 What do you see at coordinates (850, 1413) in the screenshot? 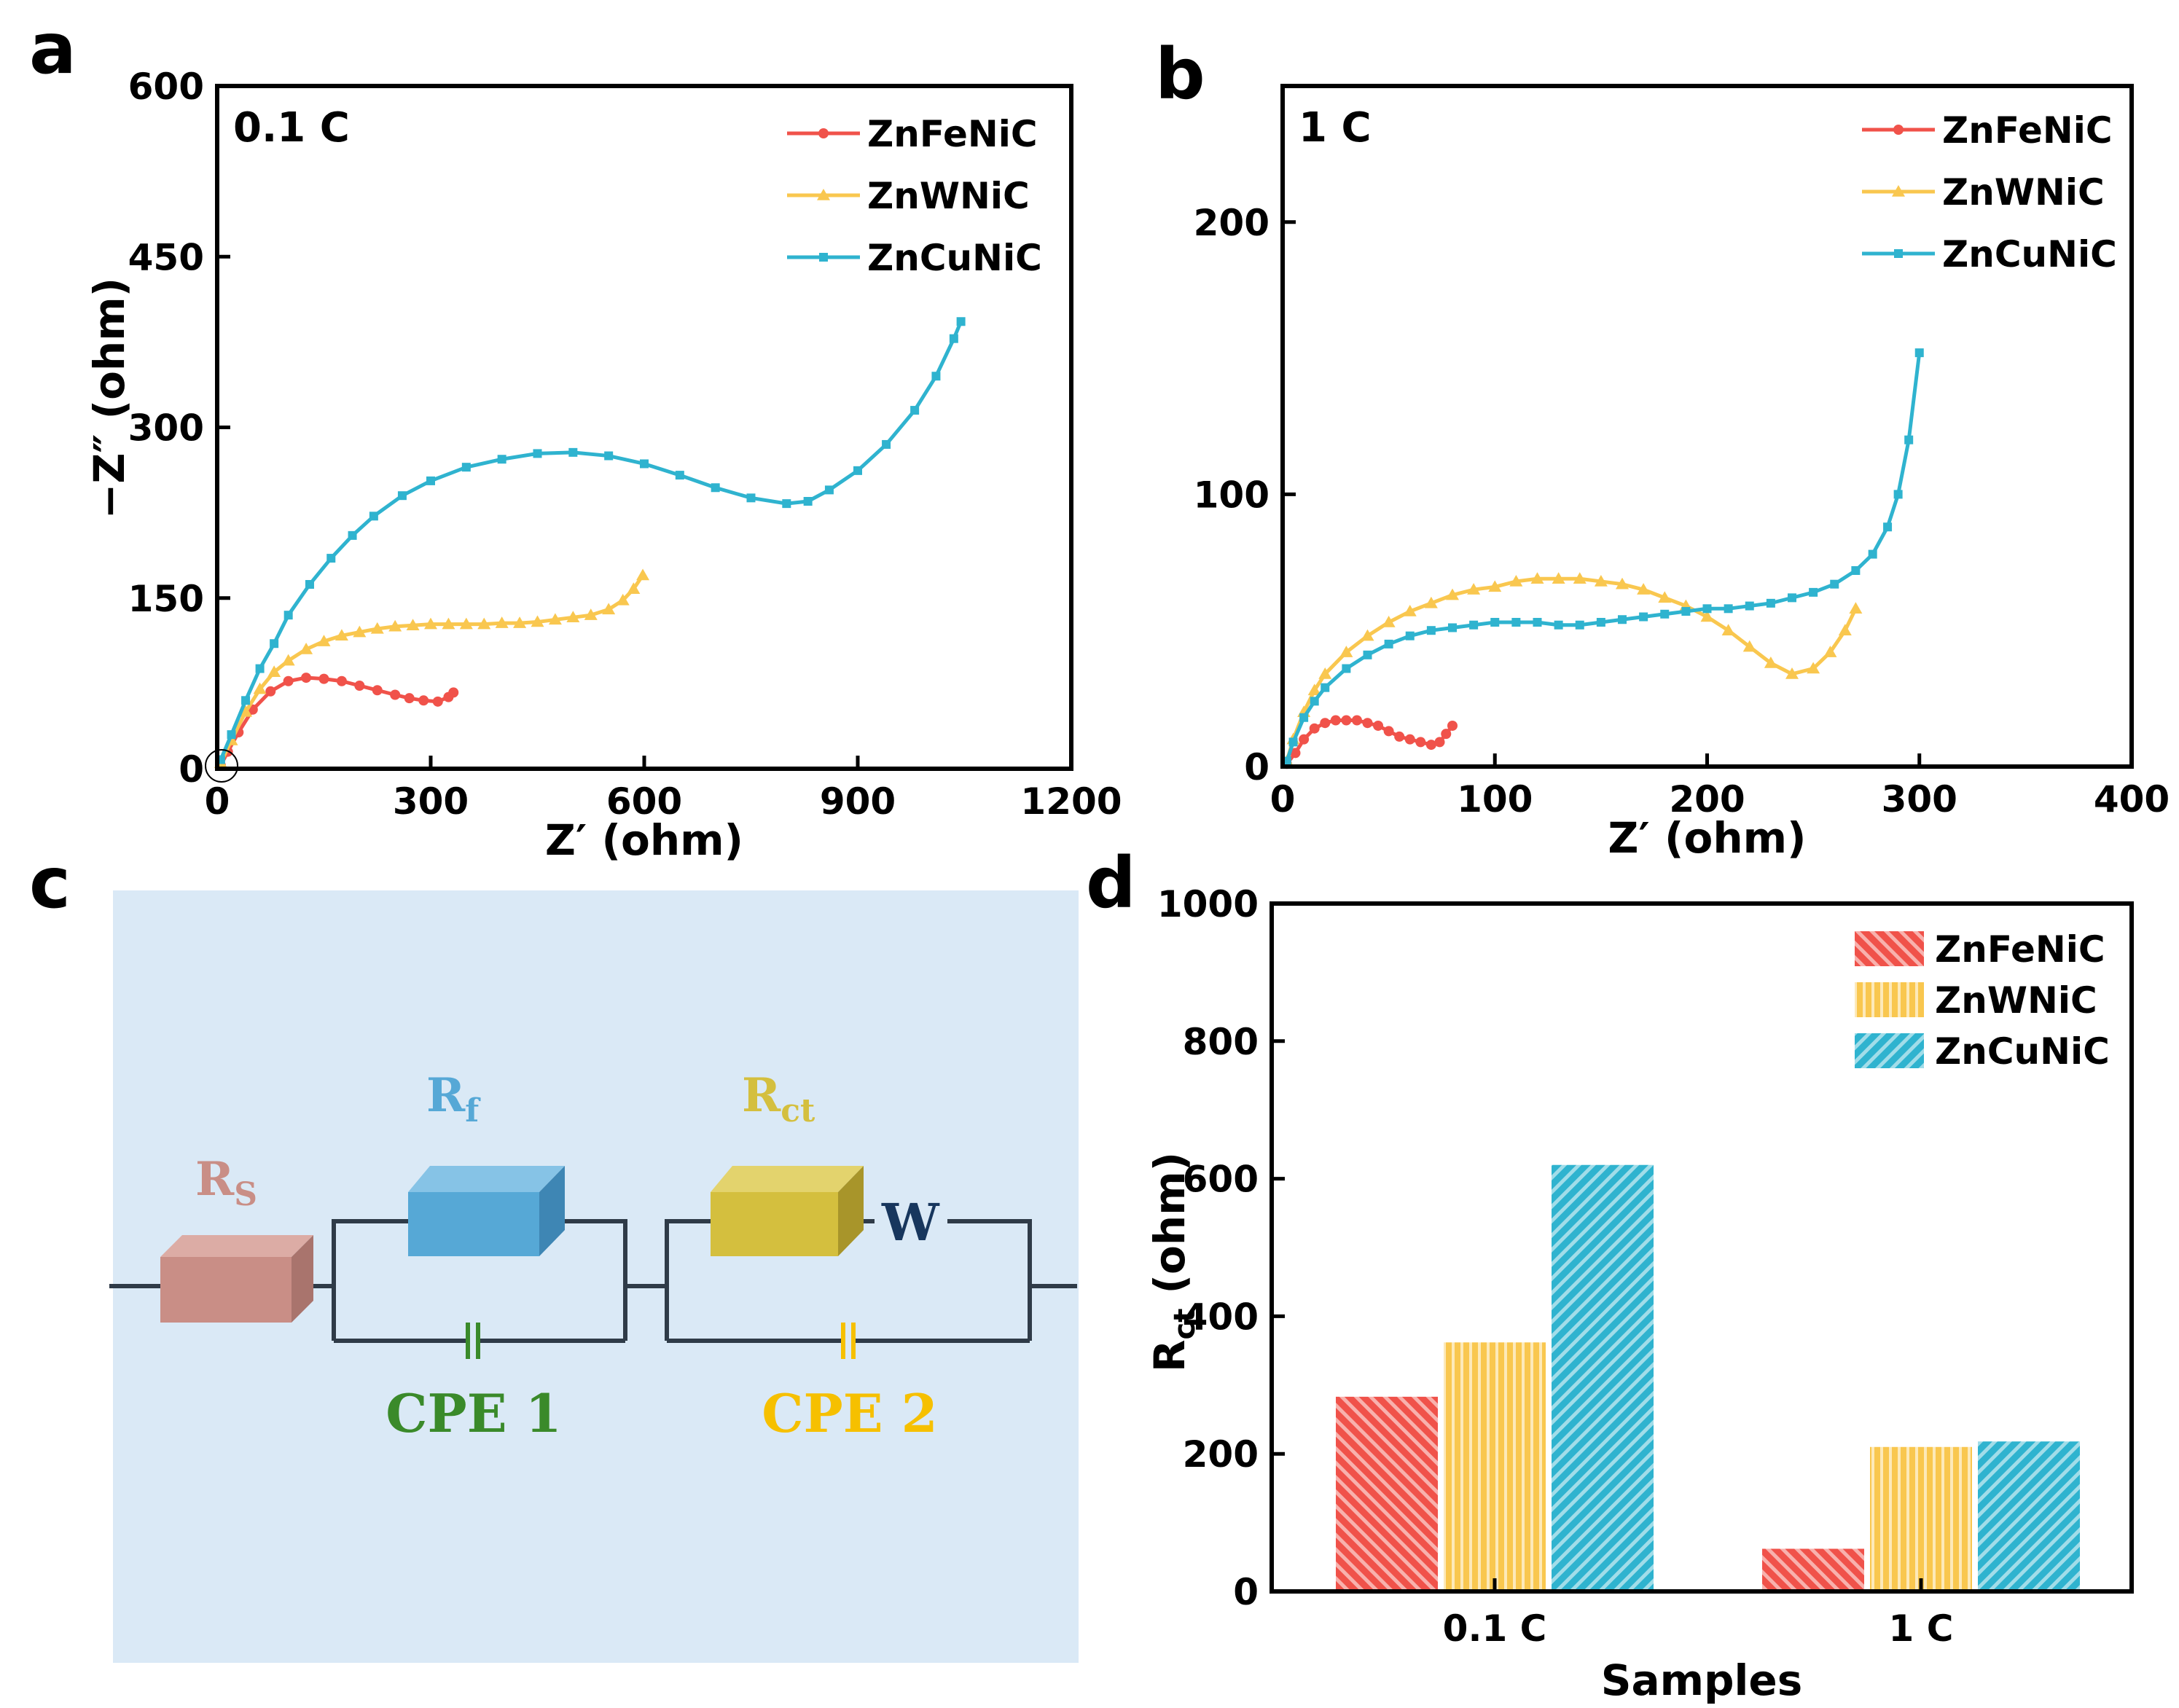
I see `cpe2-label: CPE 2` at bounding box center [850, 1413].